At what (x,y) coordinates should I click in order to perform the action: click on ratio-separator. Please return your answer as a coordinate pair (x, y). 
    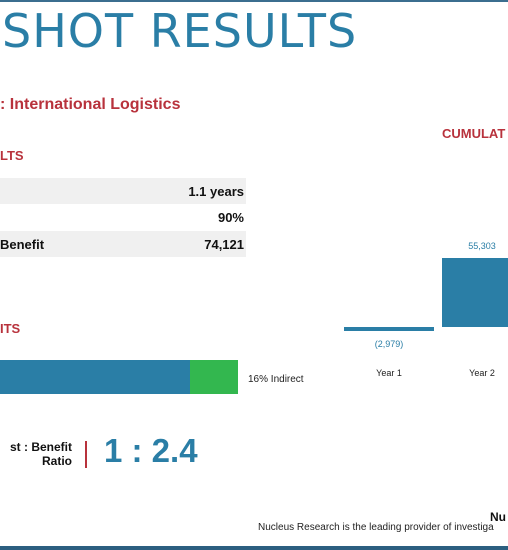
    Looking at the image, I should click on (86, 454).